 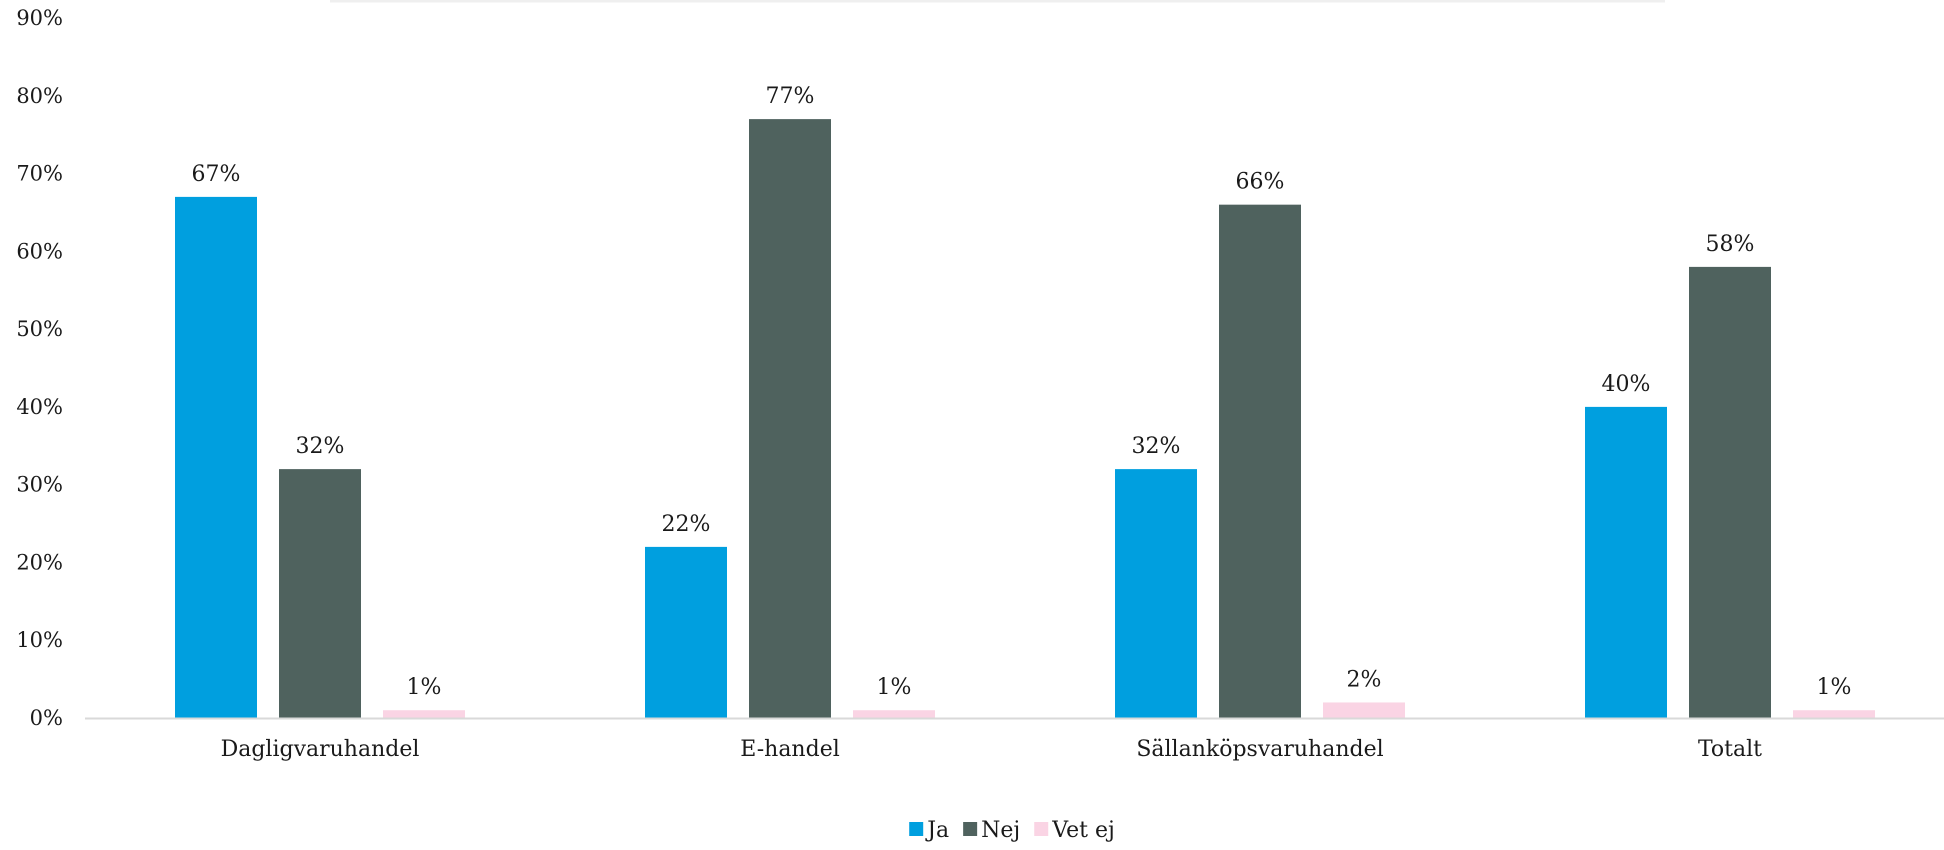 What do you see at coordinates (1626, 384) in the screenshot?
I see `data-label: 40%` at bounding box center [1626, 384].